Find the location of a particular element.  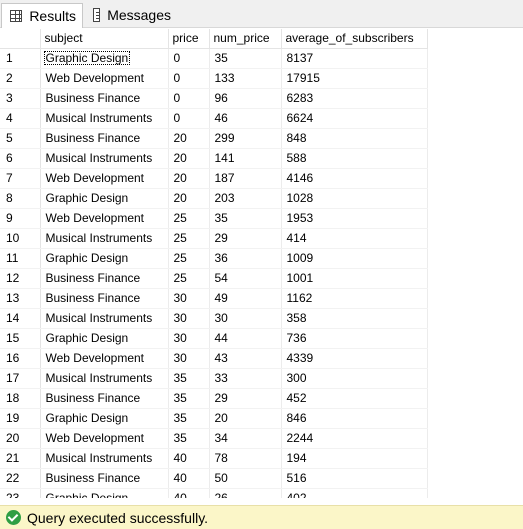

row-number: 16 is located at coordinates (20, 358).